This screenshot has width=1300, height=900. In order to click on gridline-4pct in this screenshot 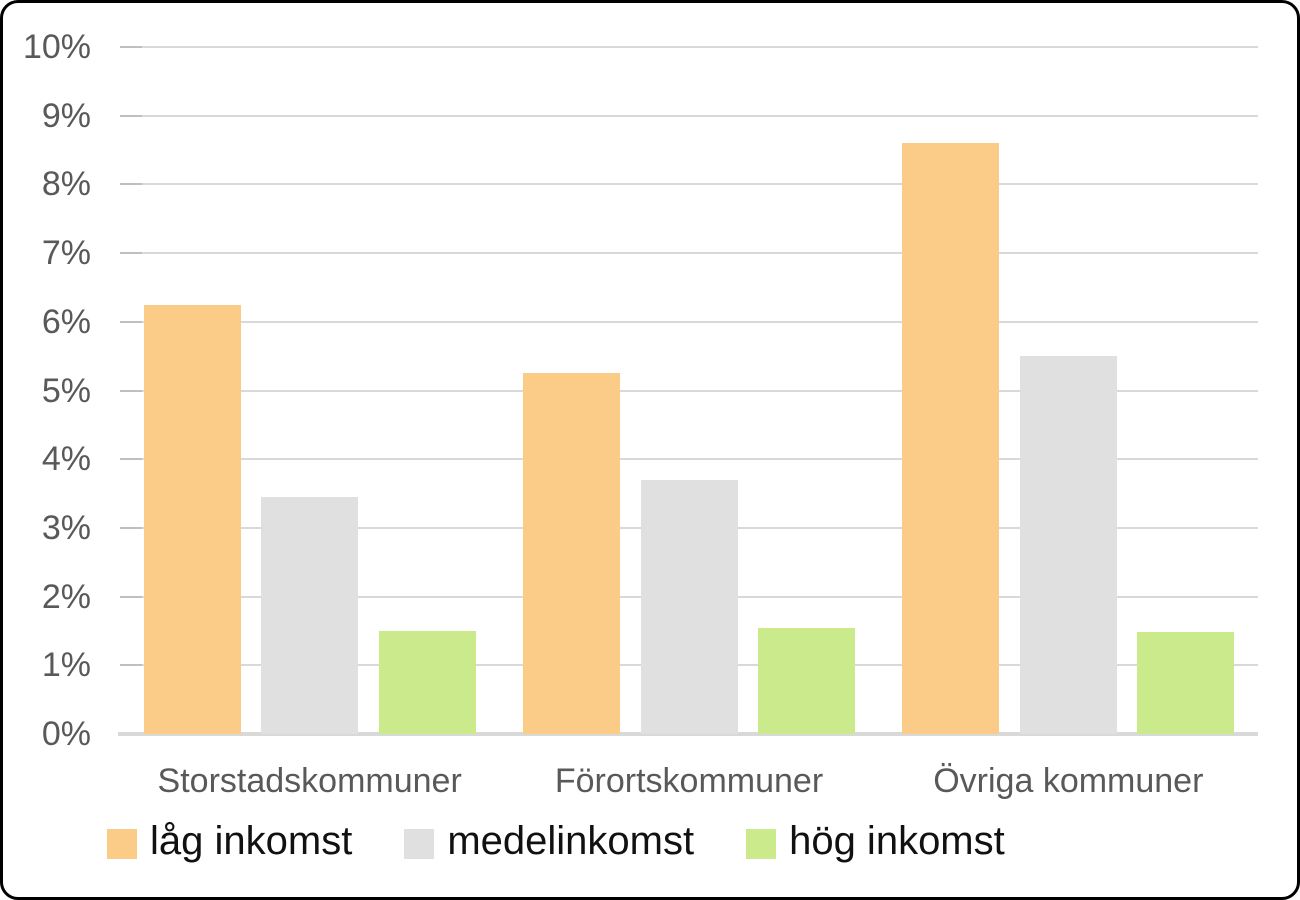, I will do `click(689, 459)`.